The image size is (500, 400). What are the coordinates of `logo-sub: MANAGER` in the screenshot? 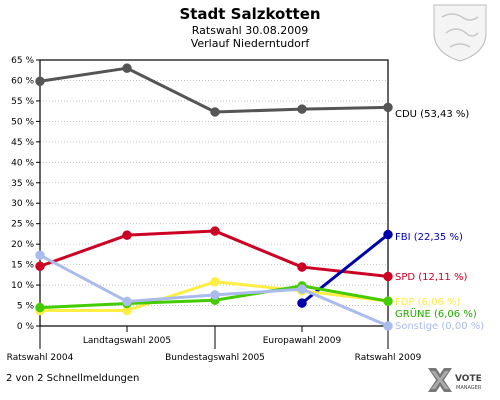 It's located at (469, 388).